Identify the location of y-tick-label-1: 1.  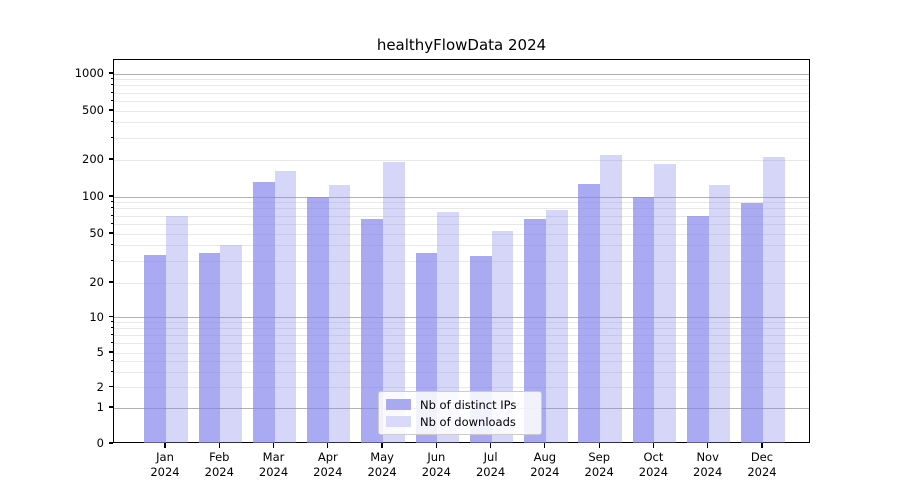
(100, 407).